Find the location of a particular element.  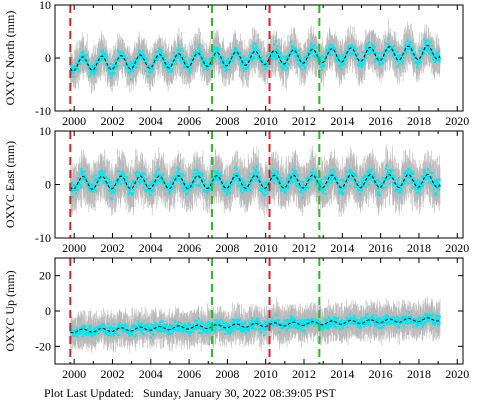

x-tick-label: 2000 is located at coordinates (74, 121).